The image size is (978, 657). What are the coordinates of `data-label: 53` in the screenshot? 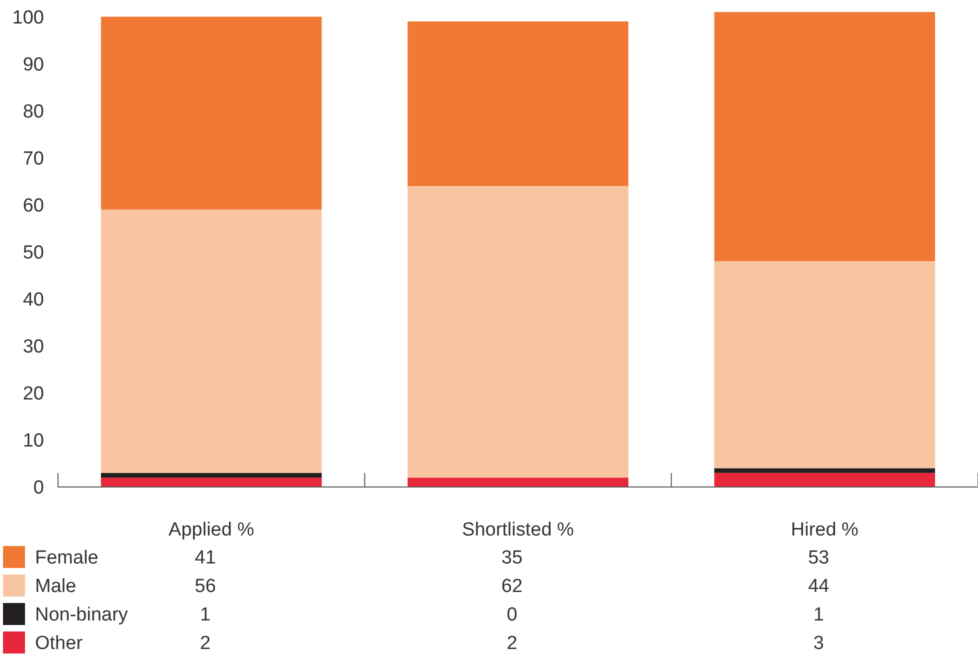 It's located at (819, 558).